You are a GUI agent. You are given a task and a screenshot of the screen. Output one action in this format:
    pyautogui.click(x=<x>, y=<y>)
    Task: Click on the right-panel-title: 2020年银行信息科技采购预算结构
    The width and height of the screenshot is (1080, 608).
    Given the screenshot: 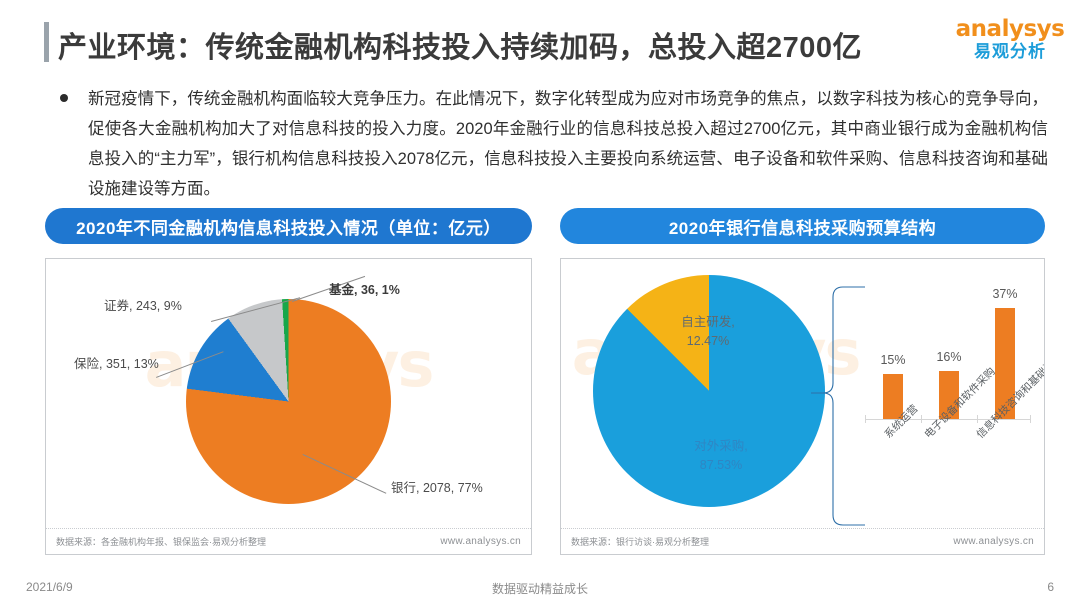 What is the action you would take?
    pyautogui.click(x=802, y=226)
    